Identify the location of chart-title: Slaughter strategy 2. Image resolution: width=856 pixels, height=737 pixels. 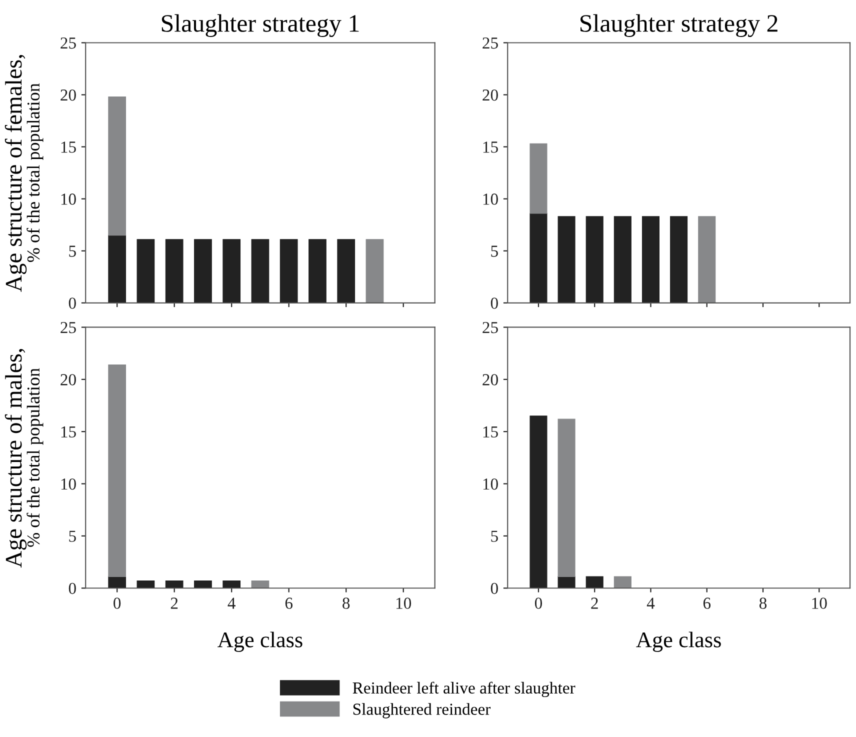
(679, 26).